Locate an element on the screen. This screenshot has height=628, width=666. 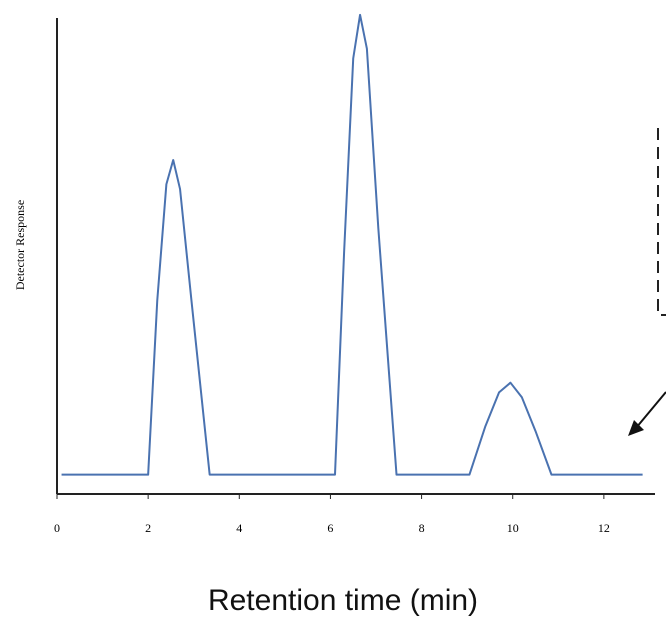
x-tick-label: 6 is located at coordinates (330, 528).